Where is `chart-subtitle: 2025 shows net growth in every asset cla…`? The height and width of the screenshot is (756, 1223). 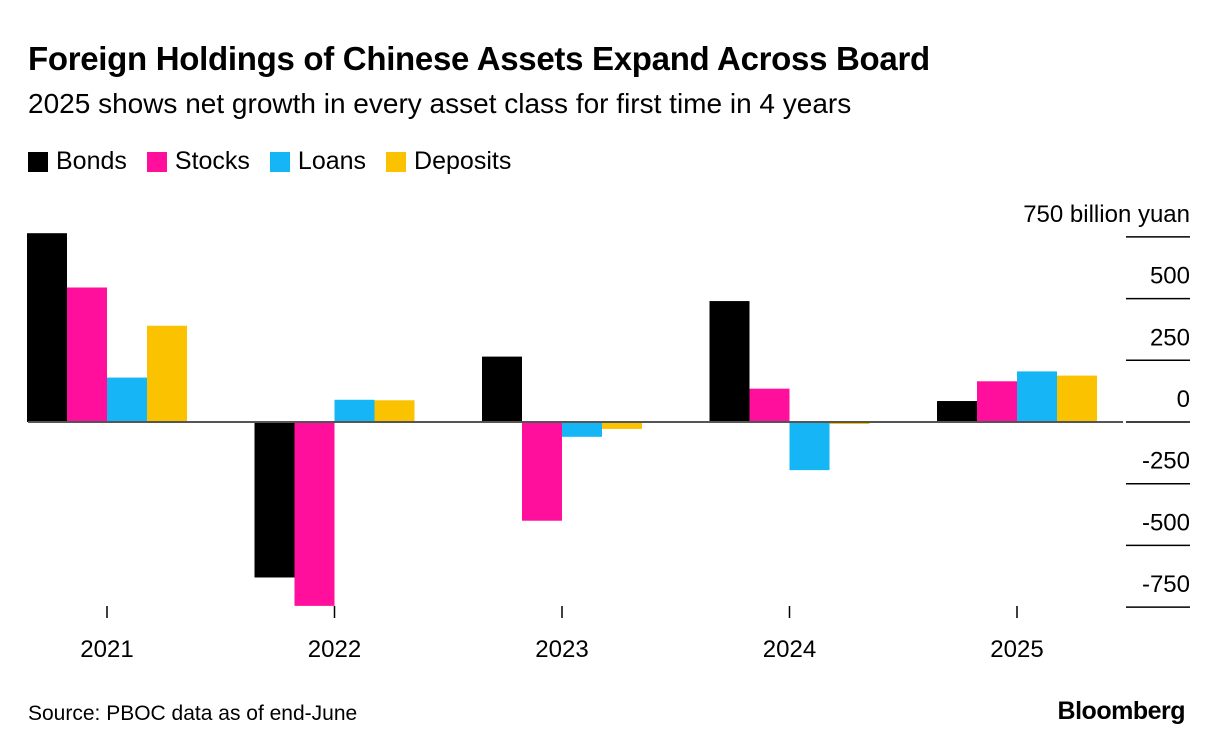 chart-subtitle: 2025 shows net growth in every asset cla… is located at coordinates (440, 103).